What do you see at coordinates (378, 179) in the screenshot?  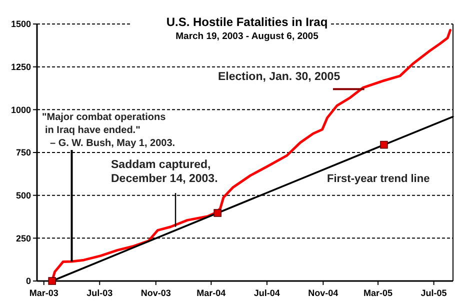 I see `series-label: First-year trend line` at bounding box center [378, 179].